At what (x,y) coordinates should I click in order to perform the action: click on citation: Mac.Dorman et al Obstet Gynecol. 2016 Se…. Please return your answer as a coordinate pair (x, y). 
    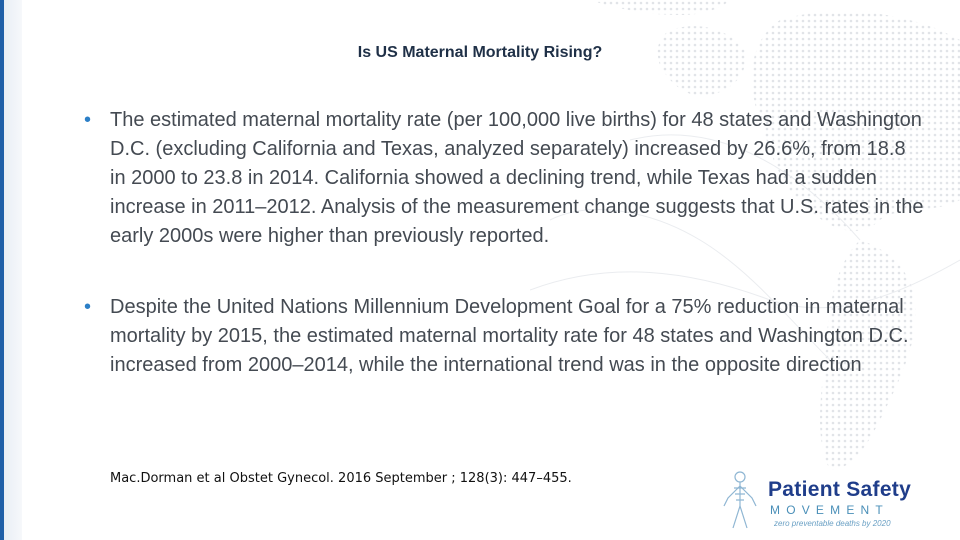
    Looking at the image, I should click on (341, 478).